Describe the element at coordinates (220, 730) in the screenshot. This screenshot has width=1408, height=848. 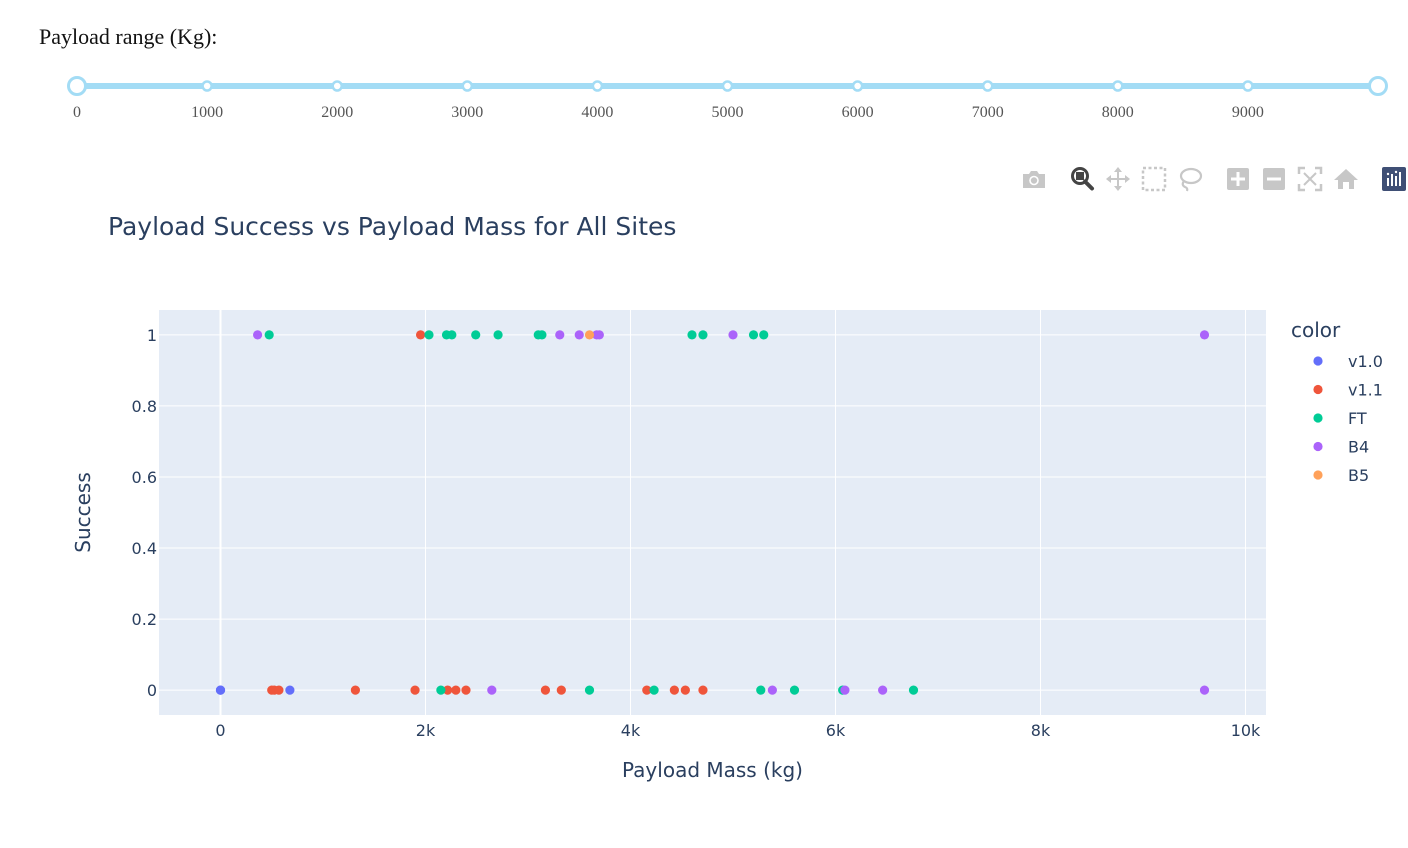
I see `x-tick-label: 0` at that location.